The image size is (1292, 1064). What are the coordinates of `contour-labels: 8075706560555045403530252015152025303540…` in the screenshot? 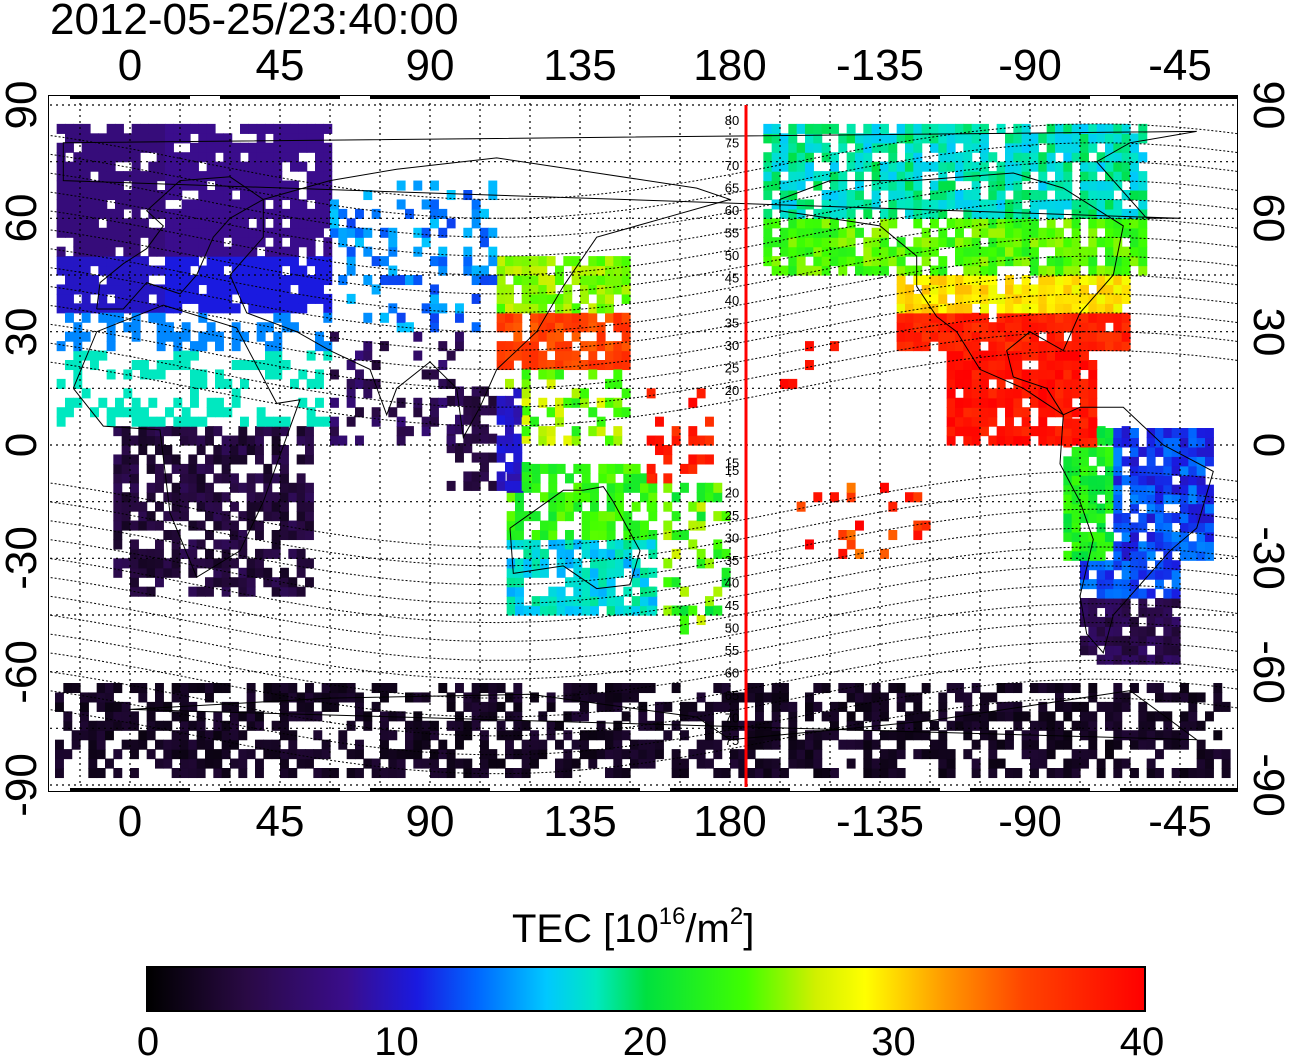 It's located at (732, 430).